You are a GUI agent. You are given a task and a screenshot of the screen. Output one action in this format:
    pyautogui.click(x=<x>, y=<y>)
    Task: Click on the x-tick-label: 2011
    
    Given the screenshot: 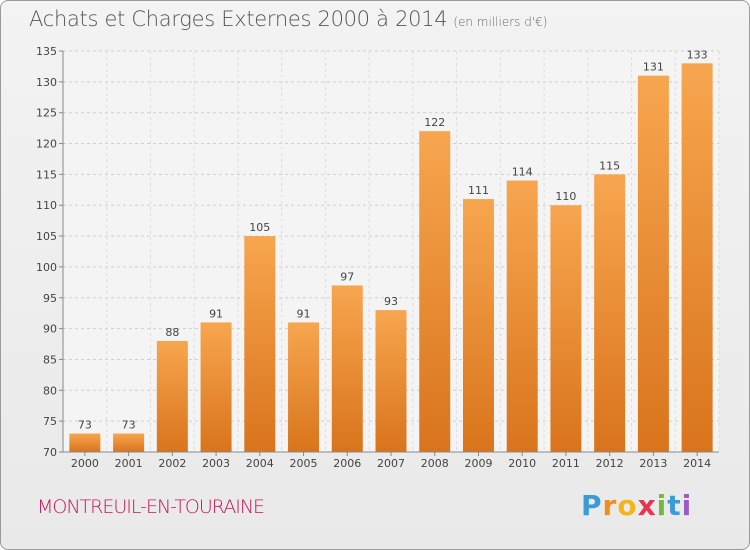 What is the action you would take?
    pyautogui.click(x=566, y=463)
    